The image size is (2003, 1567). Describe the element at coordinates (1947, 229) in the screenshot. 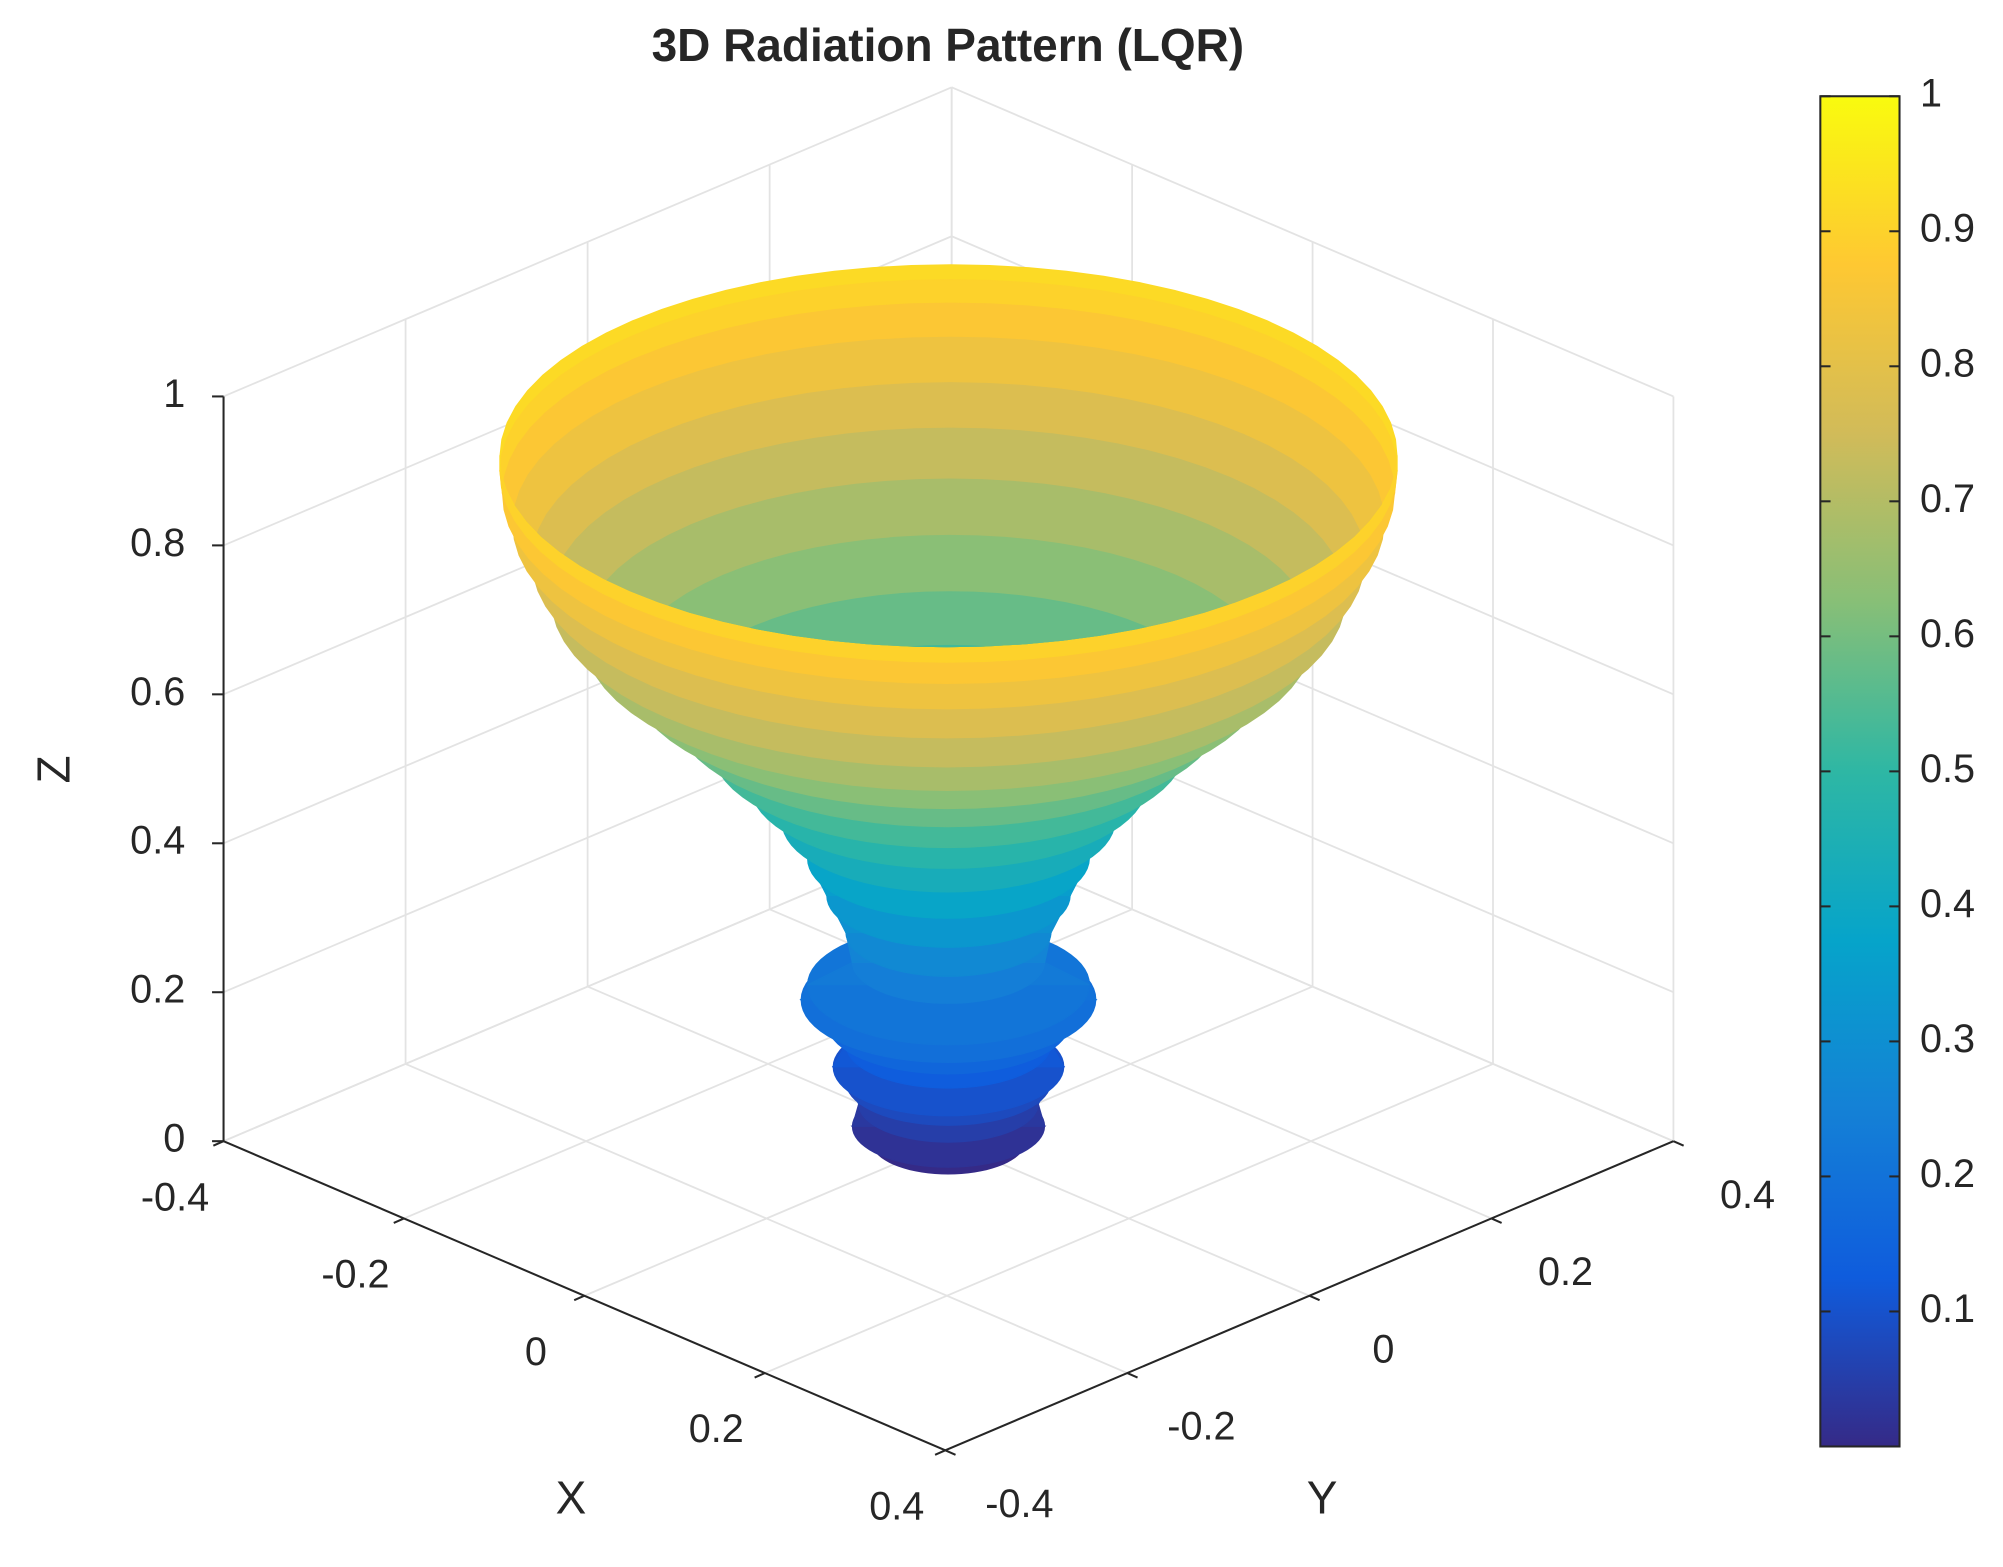

I see `colorbar-tick-label: 0.9` at that location.